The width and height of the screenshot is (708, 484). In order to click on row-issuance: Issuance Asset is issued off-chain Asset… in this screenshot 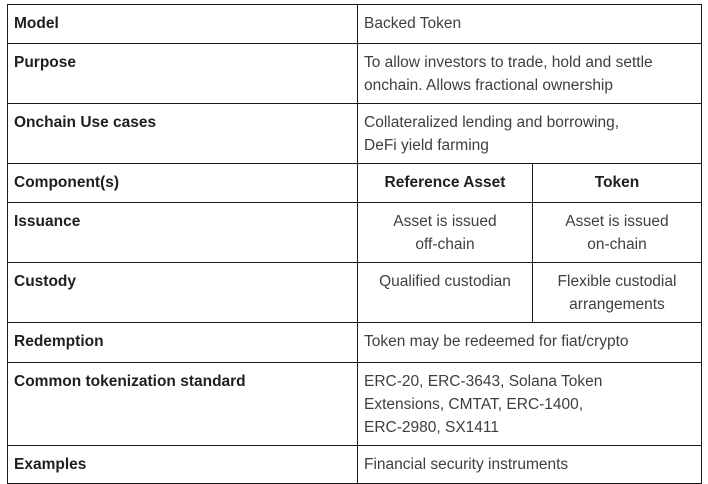, I will do `click(354, 232)`.